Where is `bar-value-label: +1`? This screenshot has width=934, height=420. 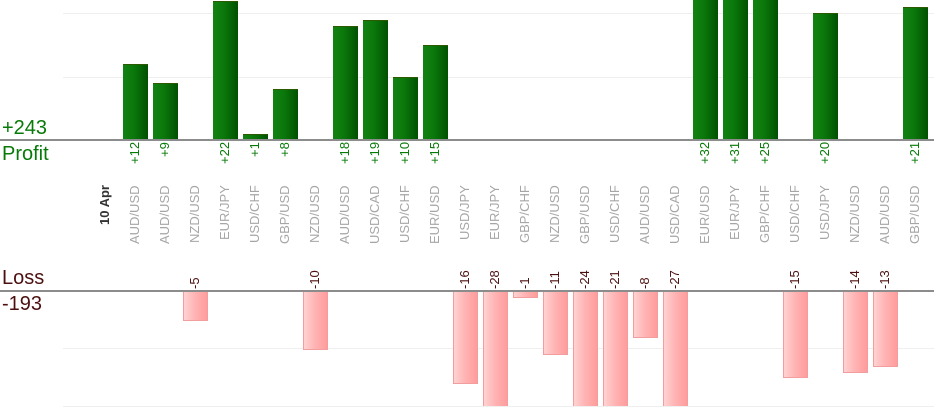
bar-value-label: +1 is located at coordinates (254, 149).